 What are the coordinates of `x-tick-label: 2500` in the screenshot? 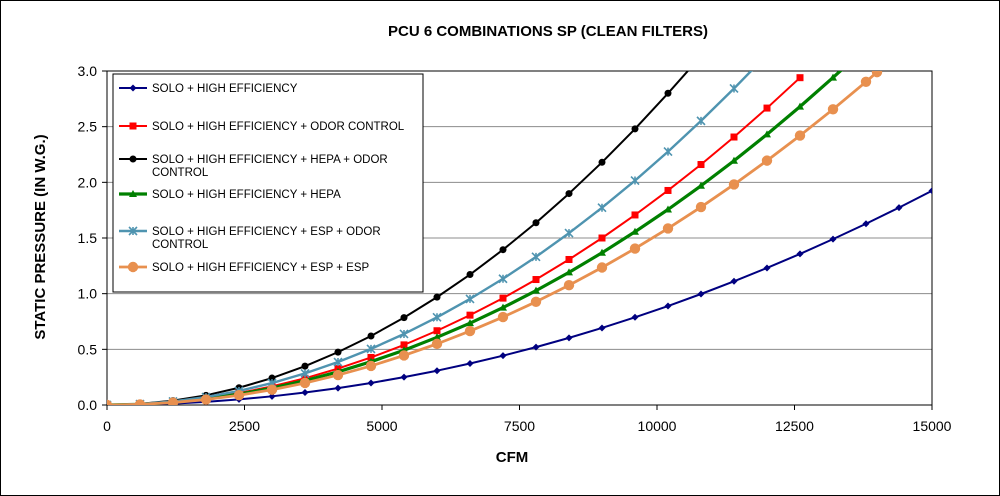 It's located at (244, 426).